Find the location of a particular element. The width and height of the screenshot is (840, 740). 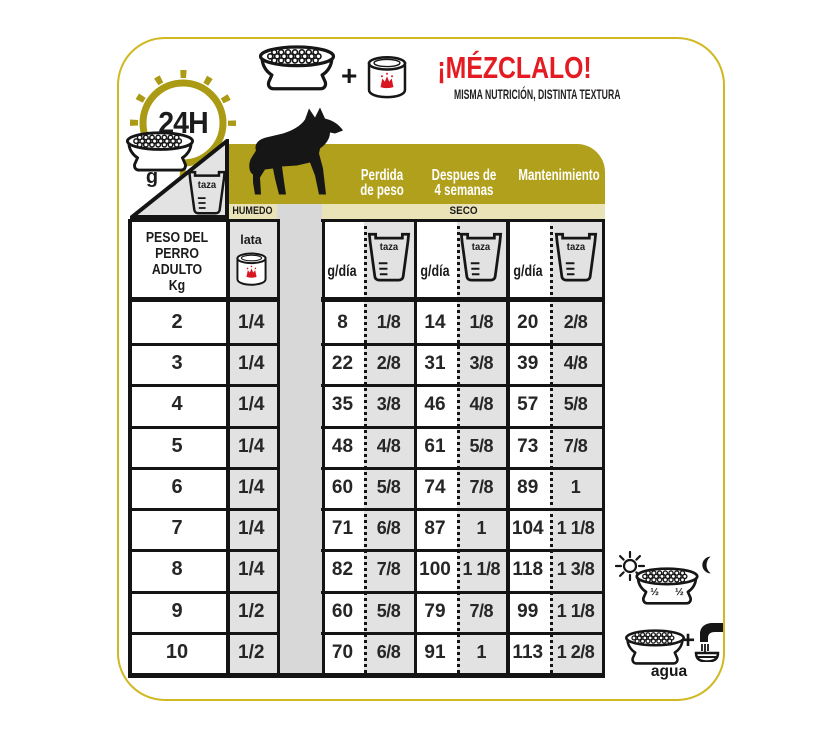

gday-cell: 22 is located at coordinates (342, 363).